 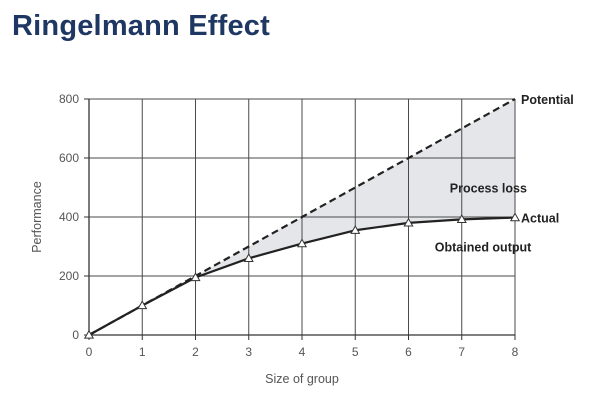 What do you see at coordinates (69, 99) in the screenshot?
I see `y-tick-label: 800` at bounding box center [69, 99].